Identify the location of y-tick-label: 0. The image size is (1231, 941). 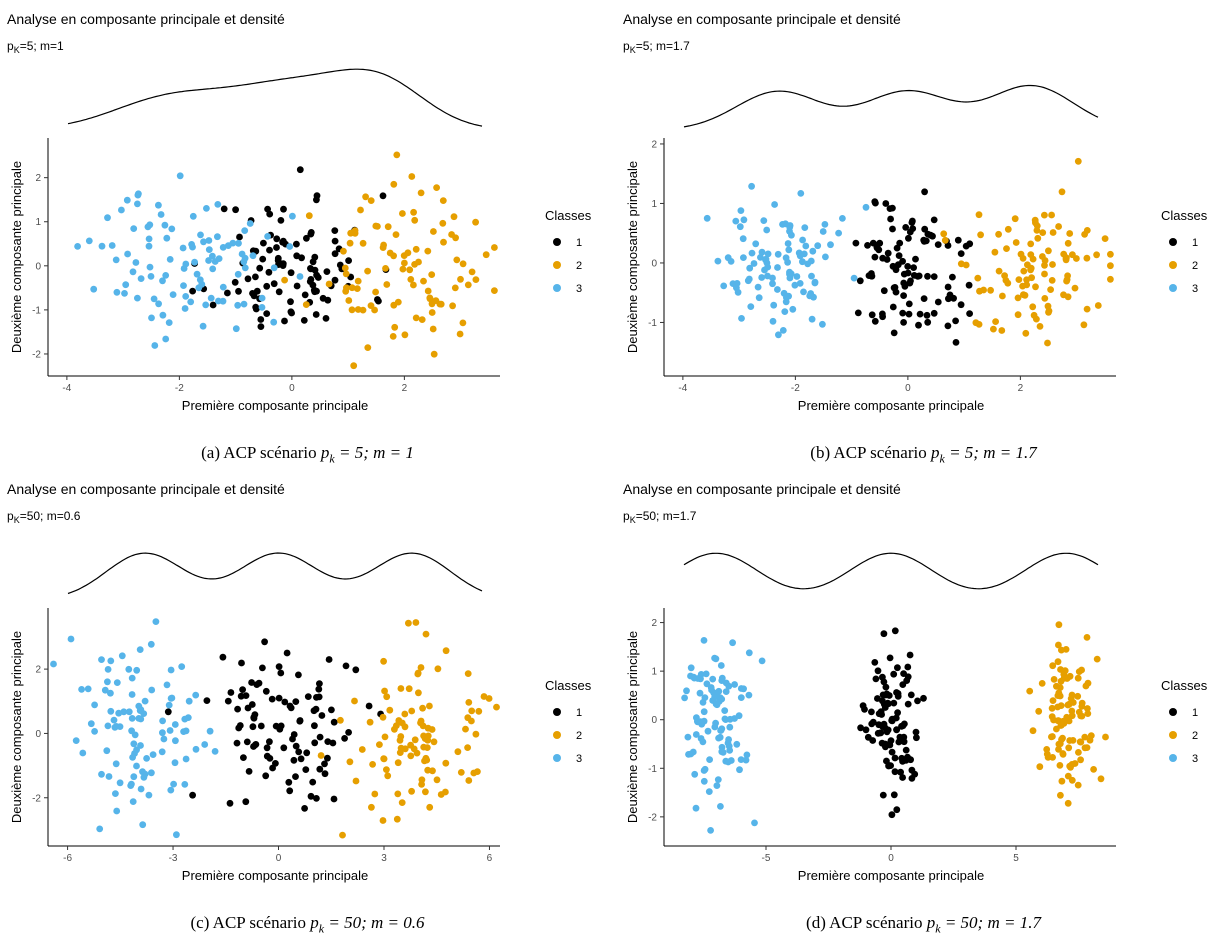
(38, 734).